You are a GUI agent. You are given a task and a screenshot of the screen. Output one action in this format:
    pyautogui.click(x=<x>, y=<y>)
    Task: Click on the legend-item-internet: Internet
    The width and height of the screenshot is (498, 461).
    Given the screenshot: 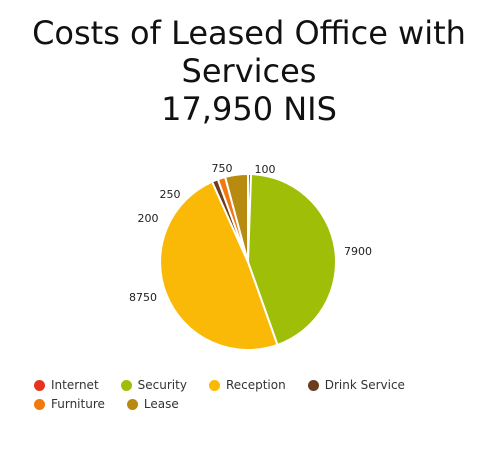 What is the action you would take?
    pyautogui.click(x=66, y=385)
    